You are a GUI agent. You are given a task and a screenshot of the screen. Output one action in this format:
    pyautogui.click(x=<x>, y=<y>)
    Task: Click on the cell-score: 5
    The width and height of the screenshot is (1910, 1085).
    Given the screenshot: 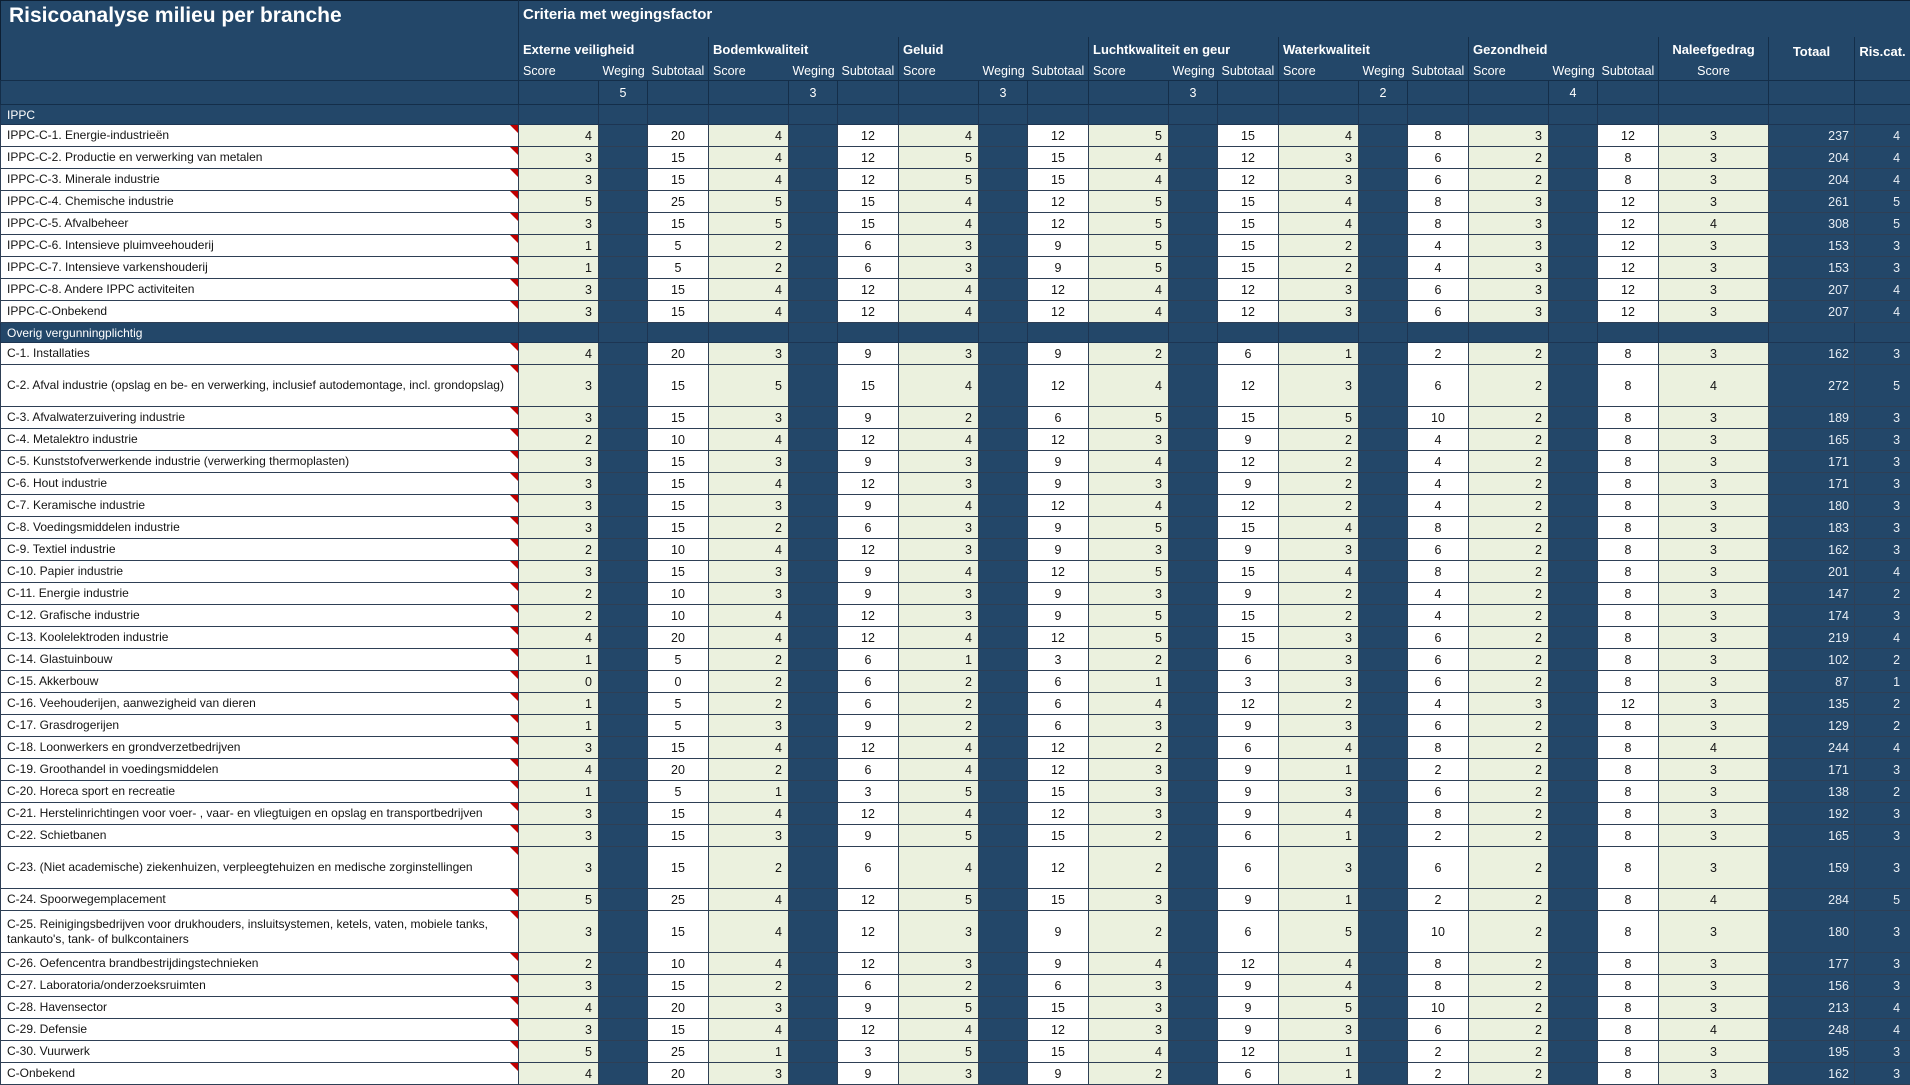 What is the action you would take?
    pyautogui.click(x=1129, y=246)
    